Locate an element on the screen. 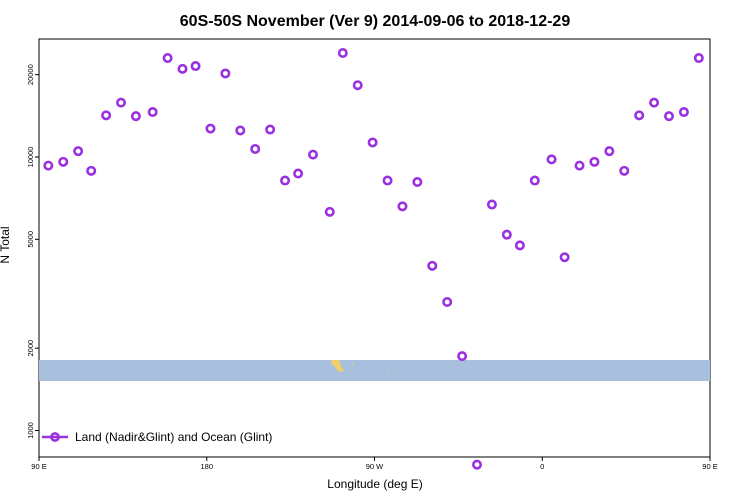  legend-marker is located at coordinates (55, 437).